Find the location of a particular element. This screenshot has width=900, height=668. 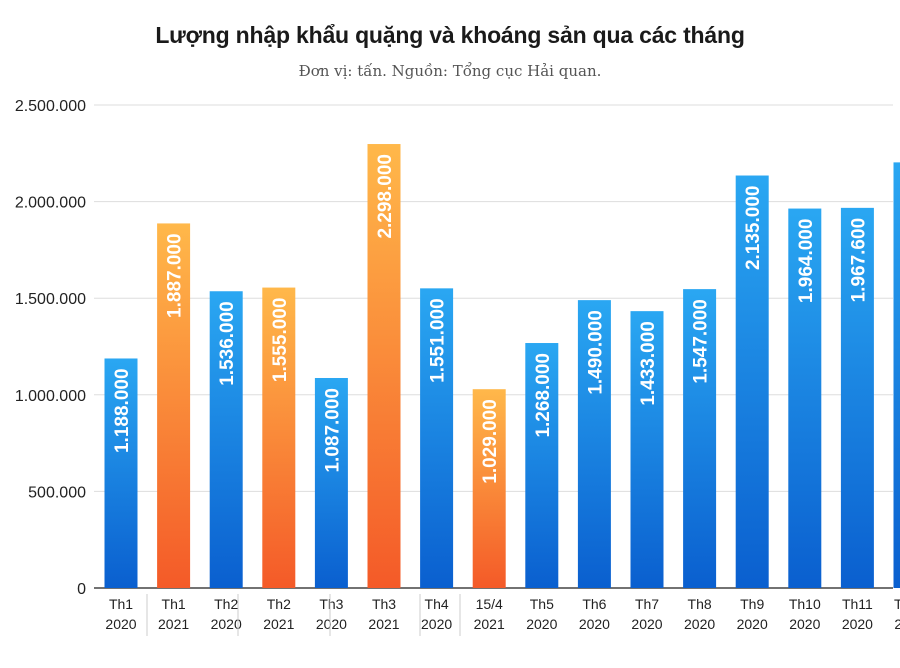

value-label: 1.967.600 is located at coordinates (858, 260).